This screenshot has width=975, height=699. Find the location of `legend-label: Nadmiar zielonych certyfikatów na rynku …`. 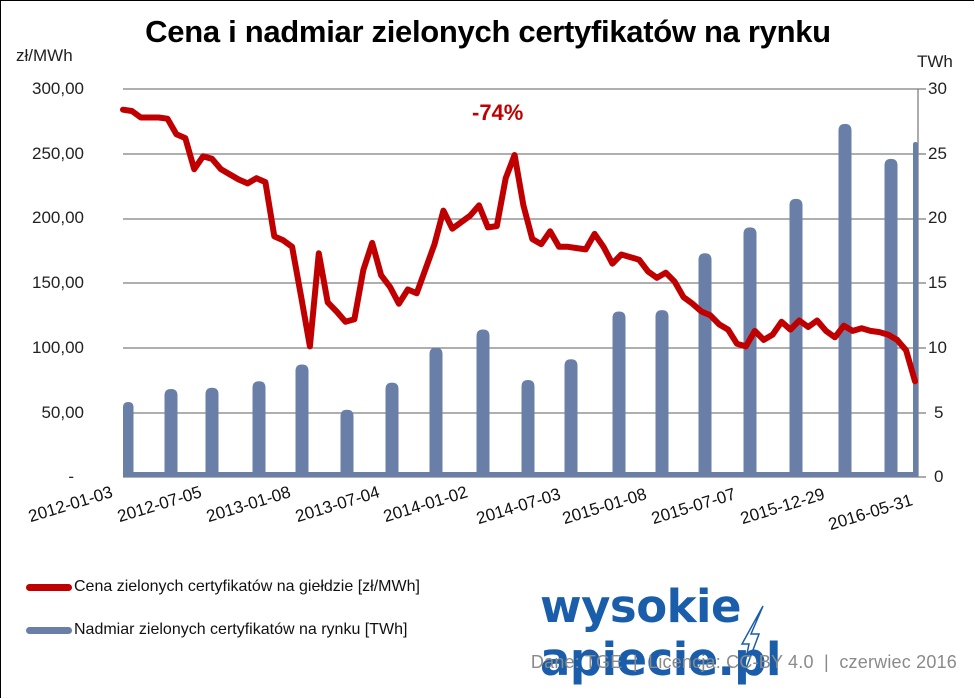

legend-label: Nadmiar zielonych certyfikatów na rynku … is located at coordinates (241, 629).